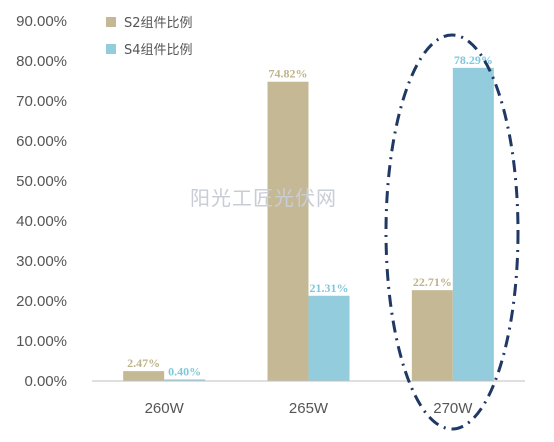 The height and width of the screenshot is (442, 554). Describe the element at coordinates (158, 50) in the screenshot. I see `legend-label-s4: S4组件比例` at that location.